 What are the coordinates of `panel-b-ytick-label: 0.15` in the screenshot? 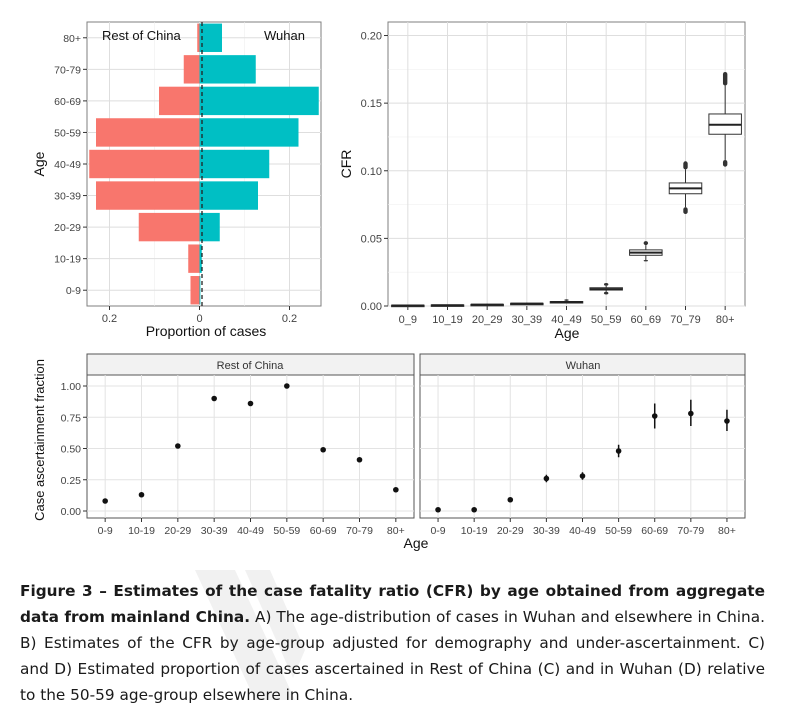 It's located at (371, 104).